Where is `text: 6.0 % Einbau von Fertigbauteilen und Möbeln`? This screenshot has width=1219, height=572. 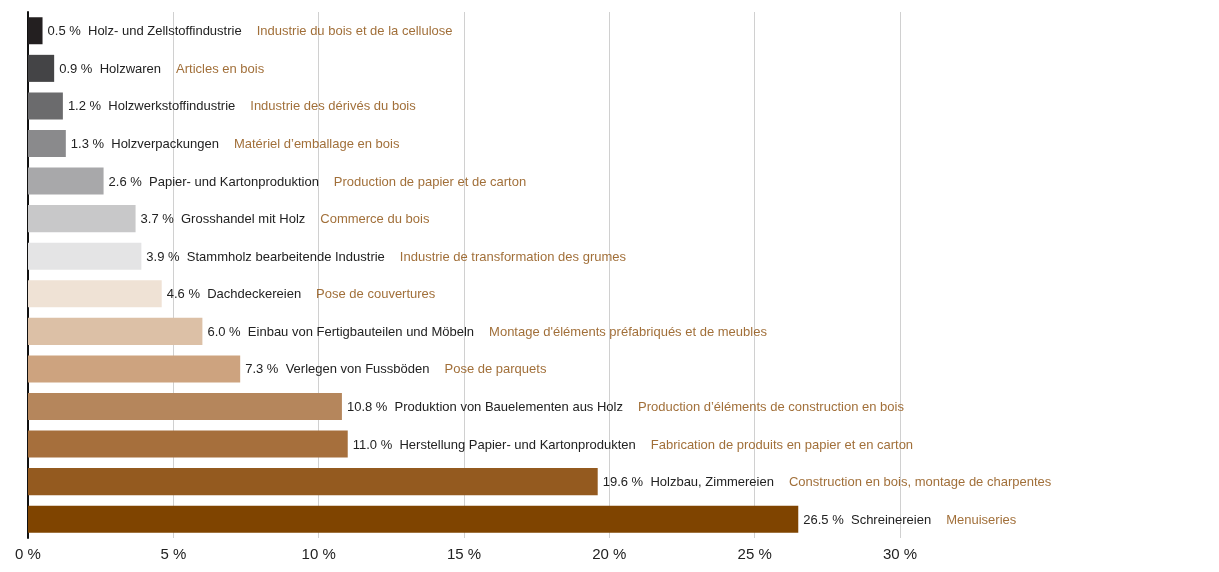
text: 6.0 % Einbau von Fertigbauteilen und Möbeln is located at coordinates (341, 331).